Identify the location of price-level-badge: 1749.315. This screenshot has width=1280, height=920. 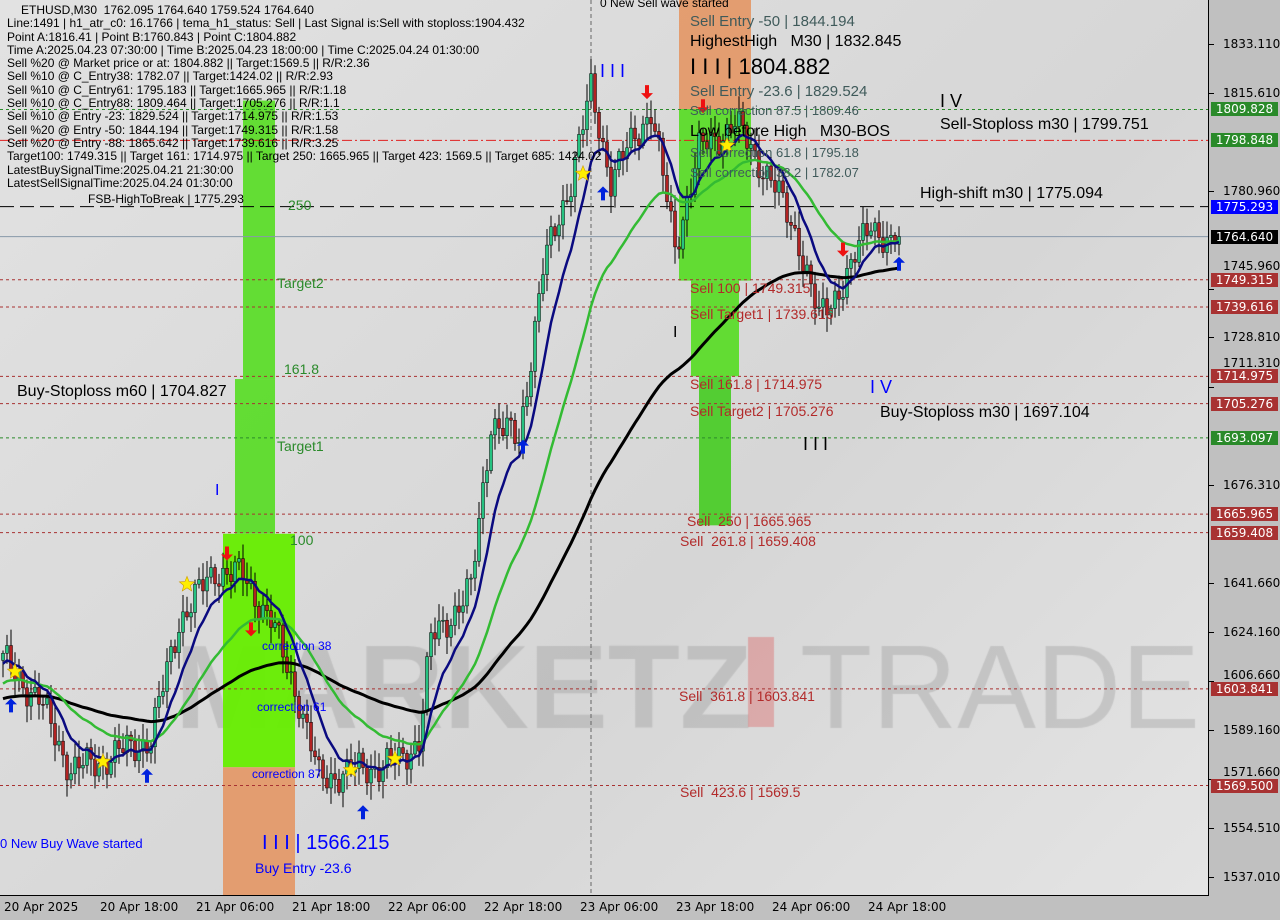
(1244, 279).